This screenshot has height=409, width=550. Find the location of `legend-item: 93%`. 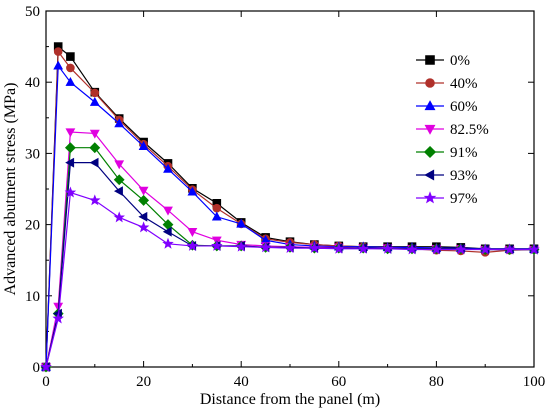

legend-item: 93% is located at coordinates (447, 176).